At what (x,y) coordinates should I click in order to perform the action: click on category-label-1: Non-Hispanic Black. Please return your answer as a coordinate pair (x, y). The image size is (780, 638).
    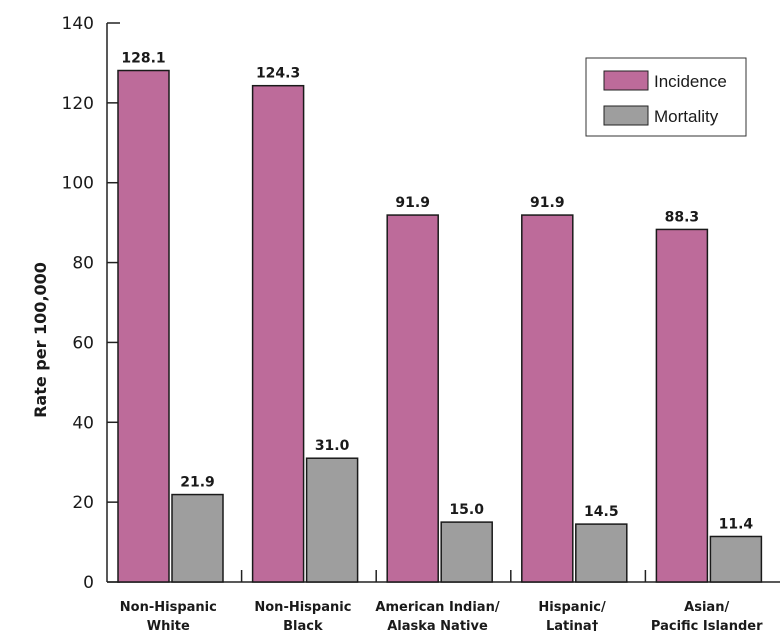
    Looking at the image, I should click on (302, 617).